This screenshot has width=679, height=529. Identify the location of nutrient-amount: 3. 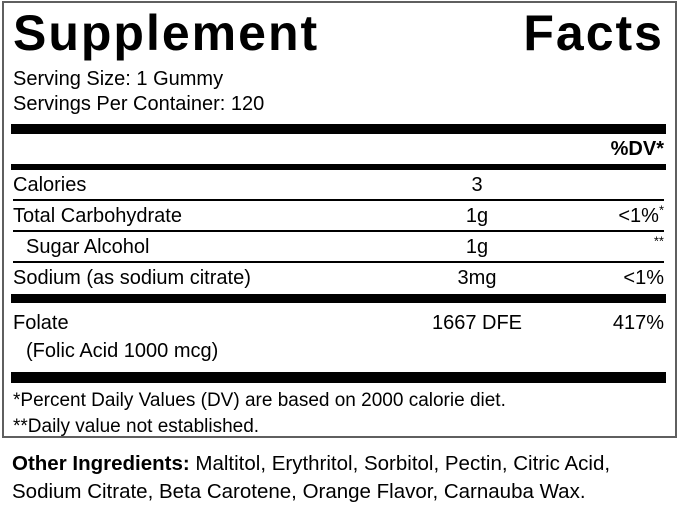
(477, 185).